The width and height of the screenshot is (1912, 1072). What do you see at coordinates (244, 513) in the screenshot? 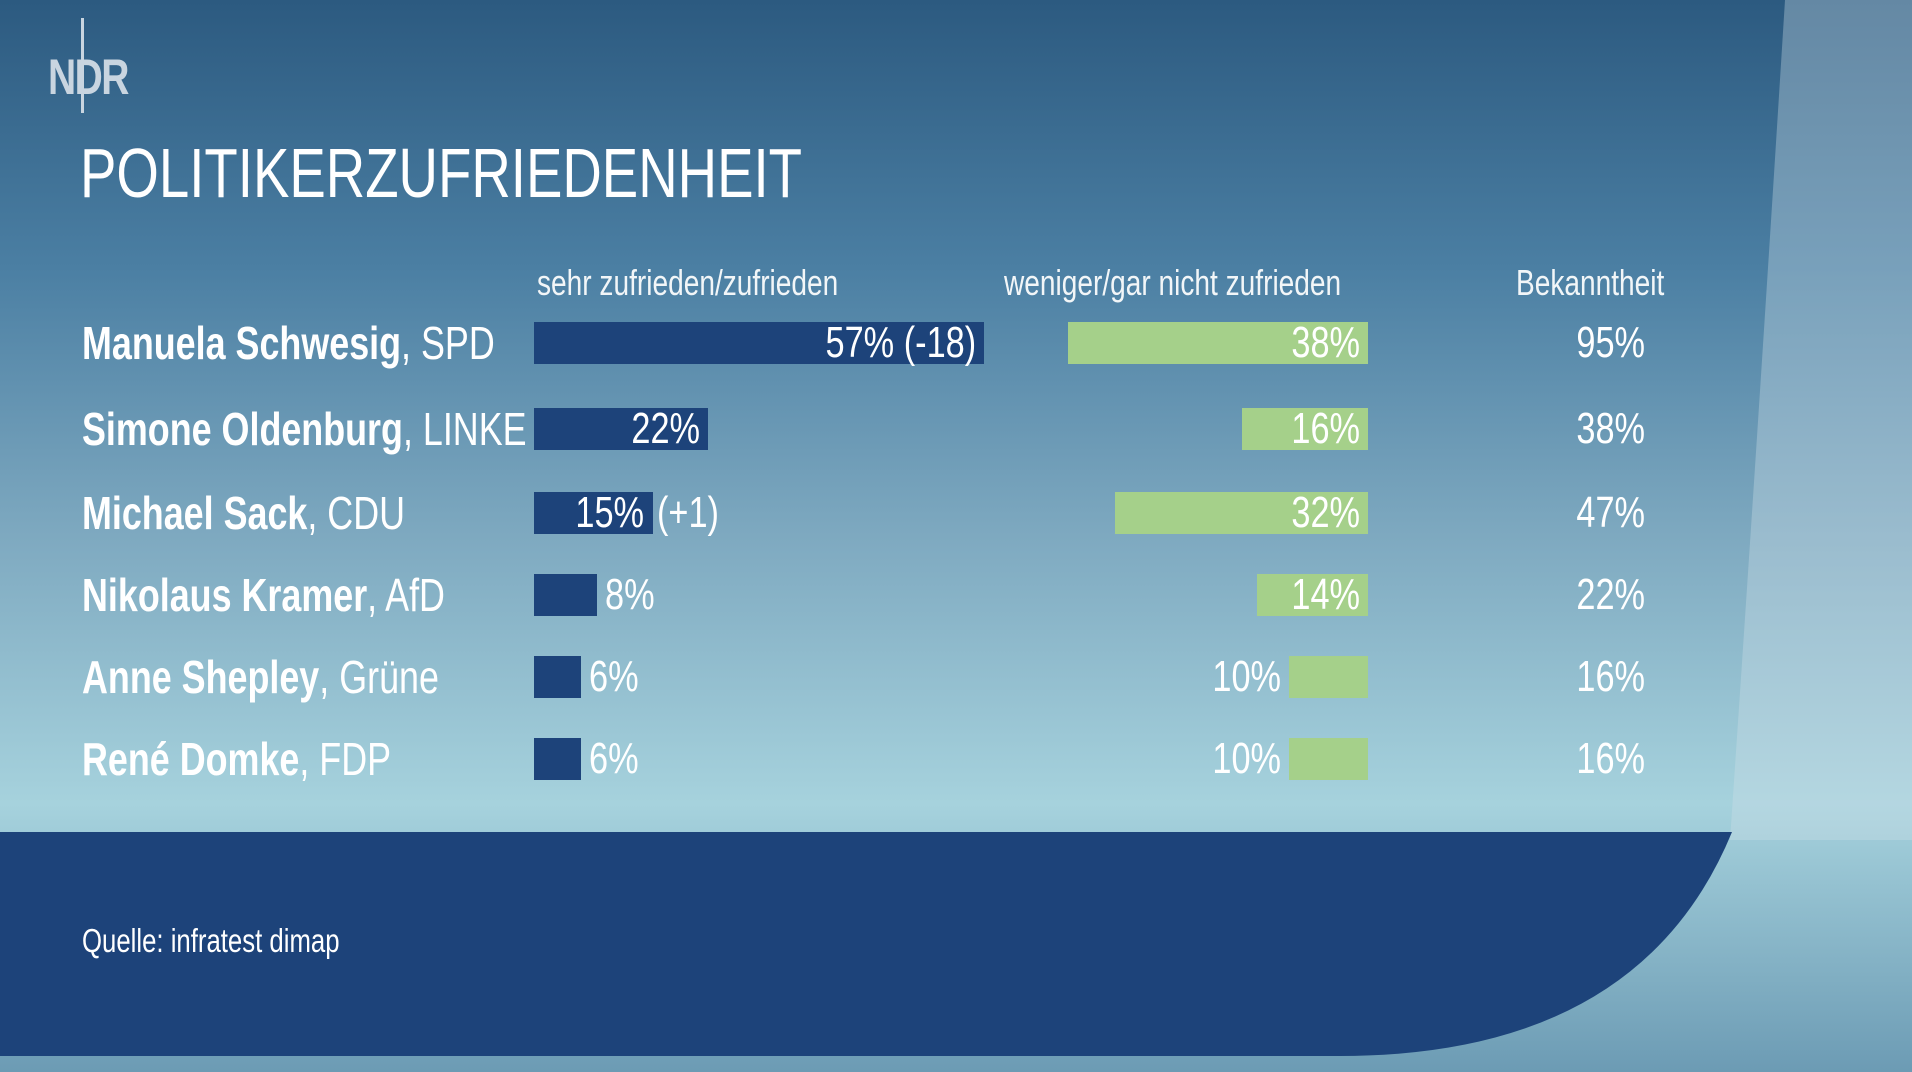
I see `politician-name: Michael Sack, CDU` at bounding box center [244, 513].